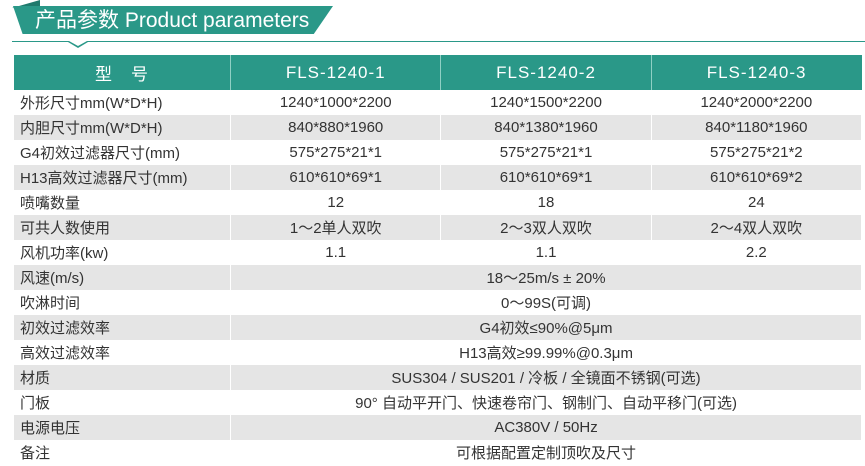  What do you see at coordinates (546, 327) in the screenshot?
I see `cell-value-merged: G4初效≤90%@5μm` at bounding box center [546, 327].